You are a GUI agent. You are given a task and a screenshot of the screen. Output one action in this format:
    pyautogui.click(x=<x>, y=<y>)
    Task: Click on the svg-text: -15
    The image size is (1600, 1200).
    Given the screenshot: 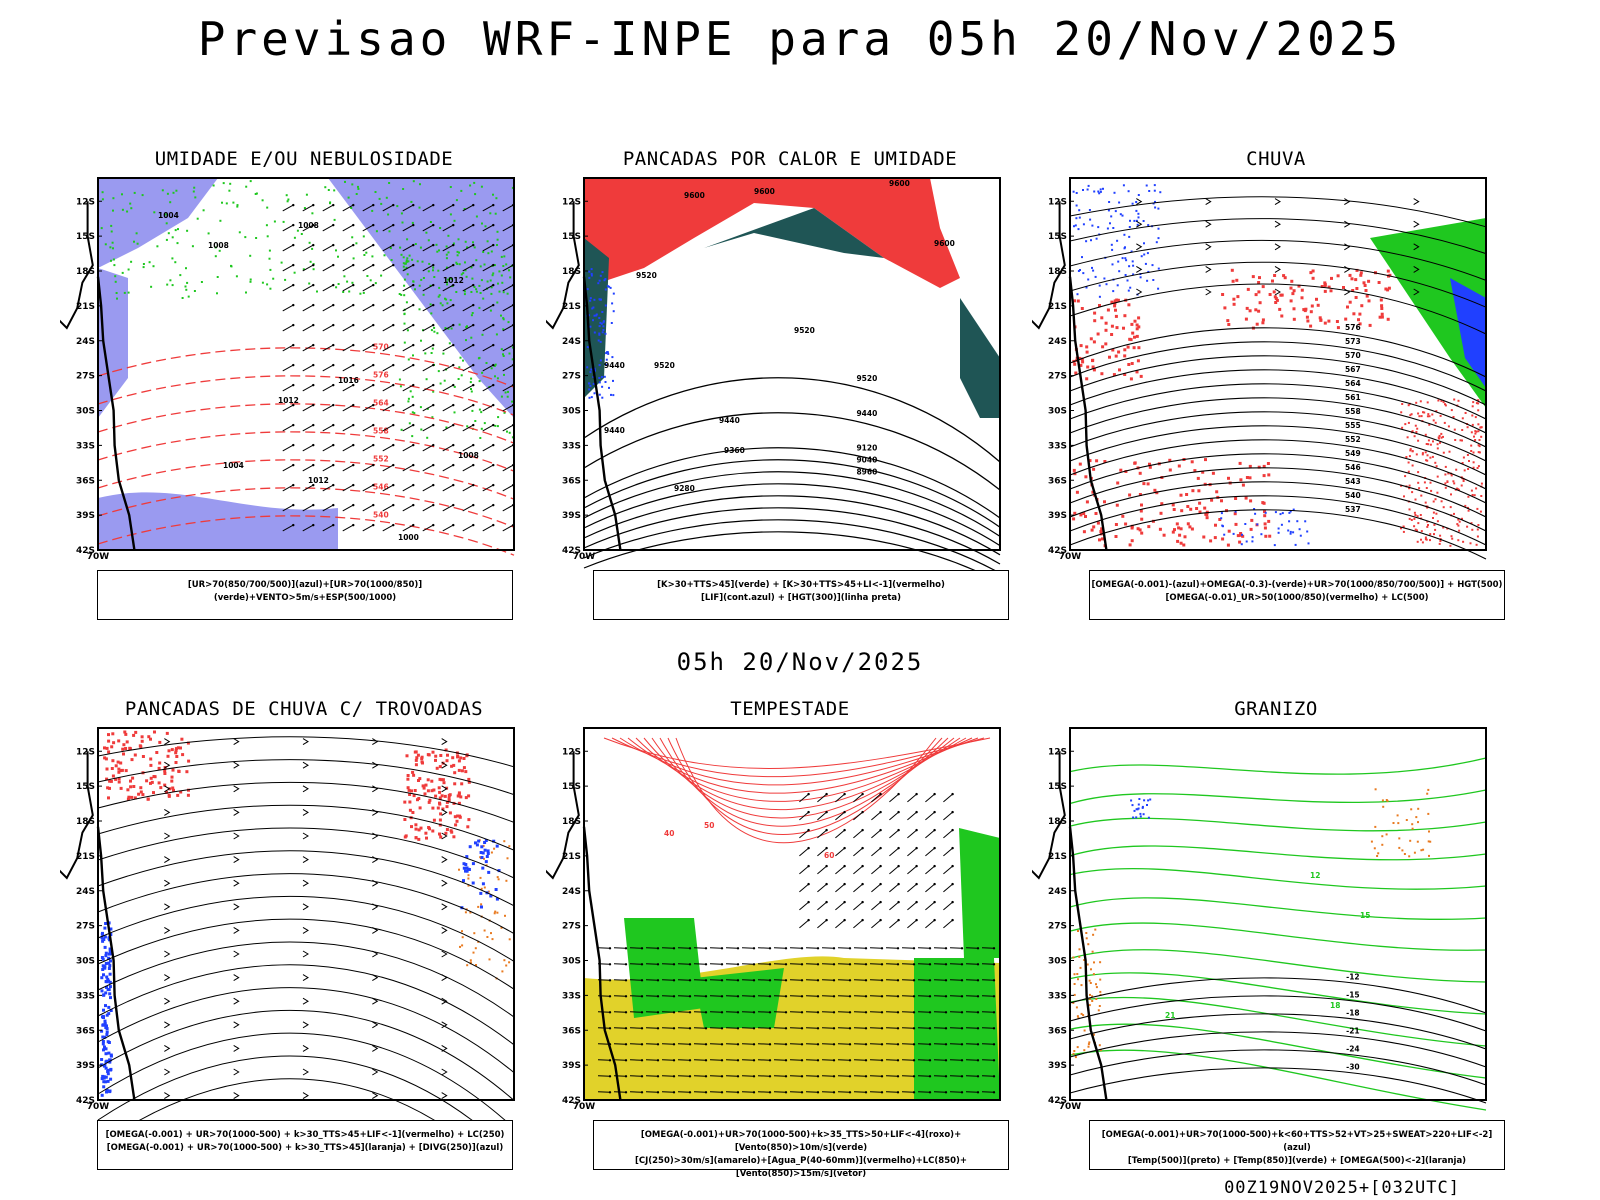 What is the action you would take?
    pyautogui.click(x=1353, y=994)
    